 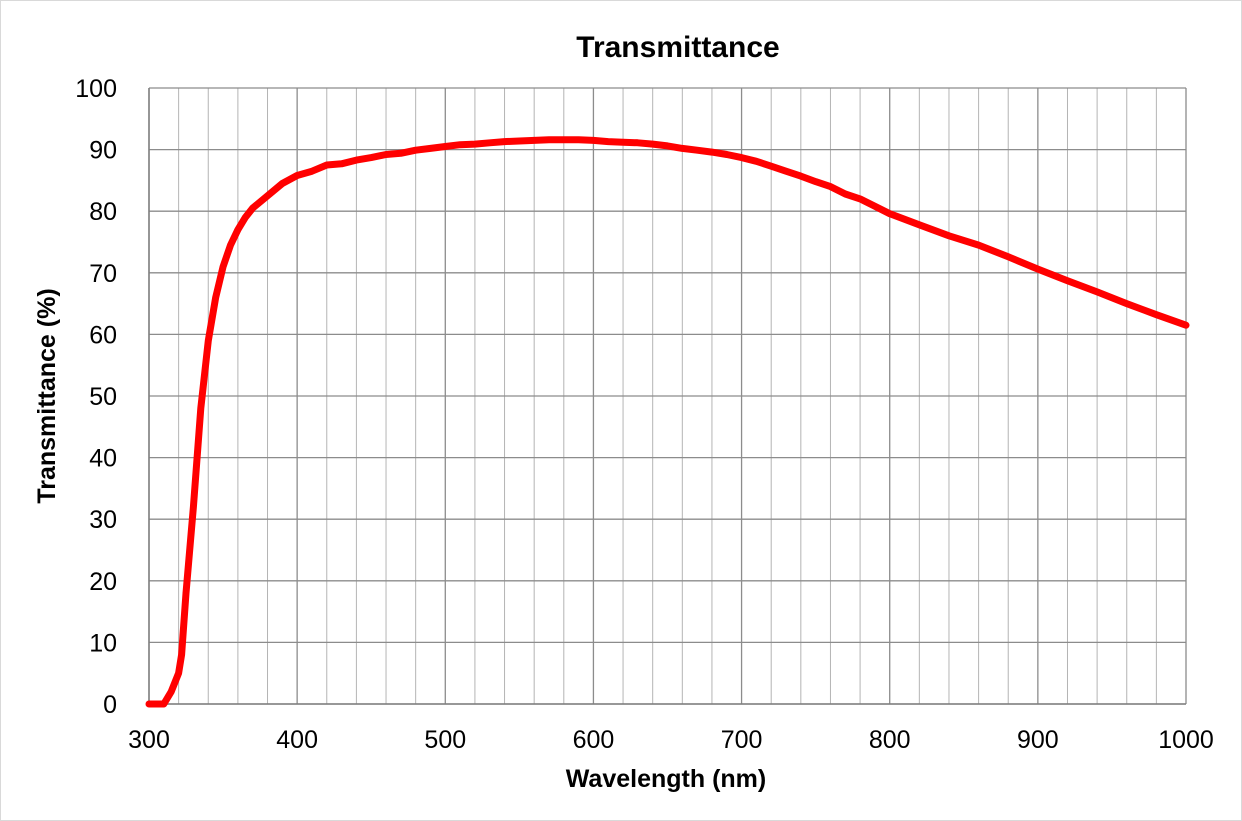 I want to click on y-tick-label: 70, so click(x=103, y=274).